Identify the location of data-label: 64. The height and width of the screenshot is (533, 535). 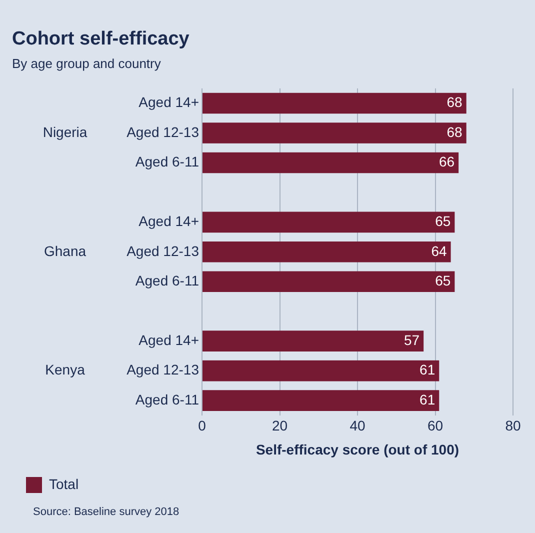
(439, 250).